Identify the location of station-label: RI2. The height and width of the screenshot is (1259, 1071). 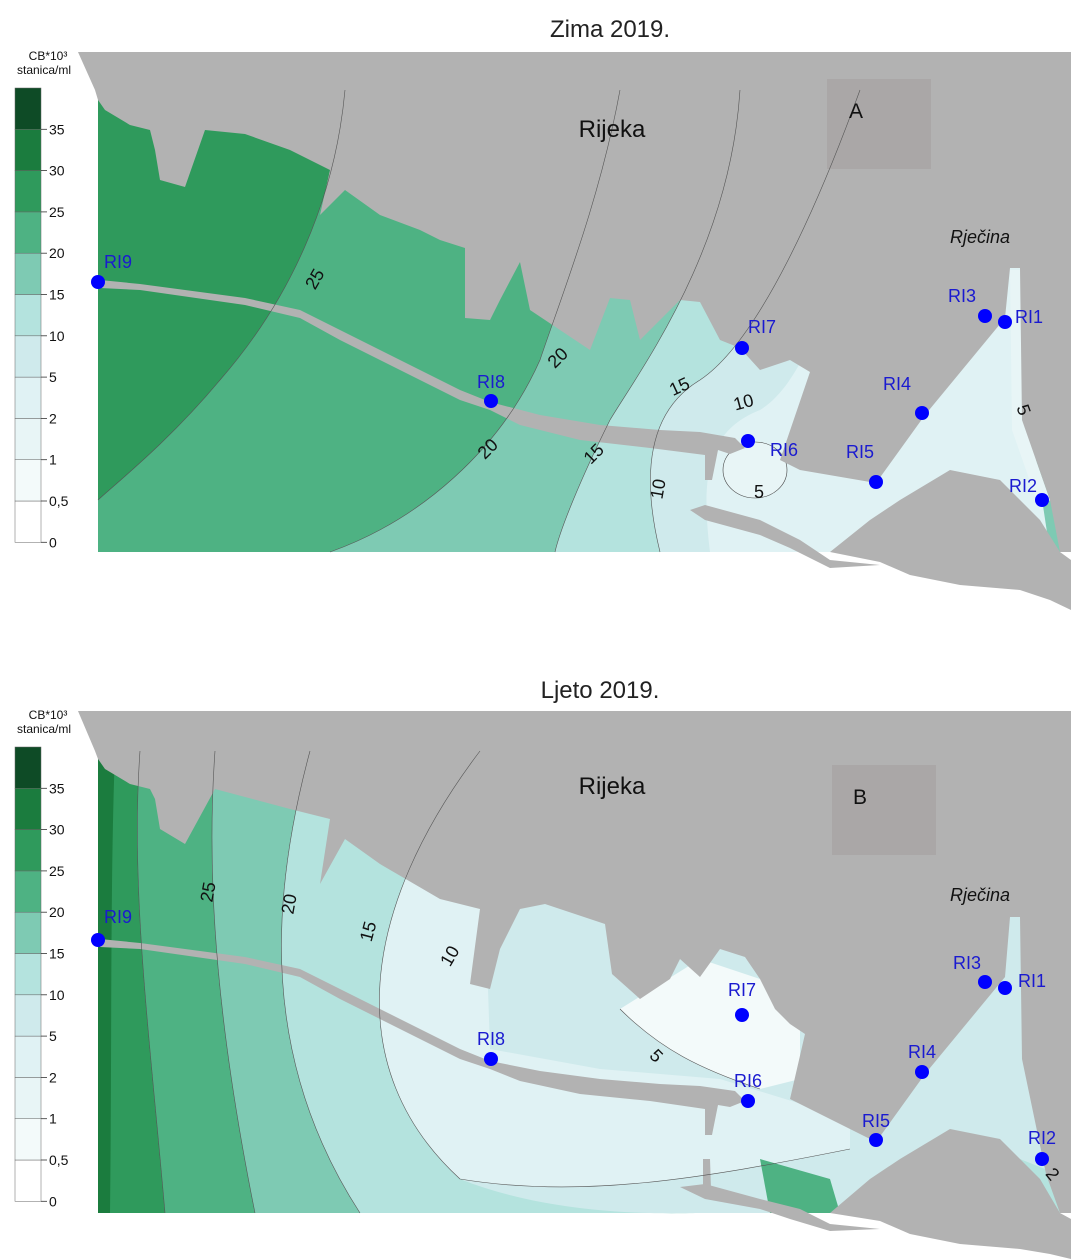
(1023, 486).